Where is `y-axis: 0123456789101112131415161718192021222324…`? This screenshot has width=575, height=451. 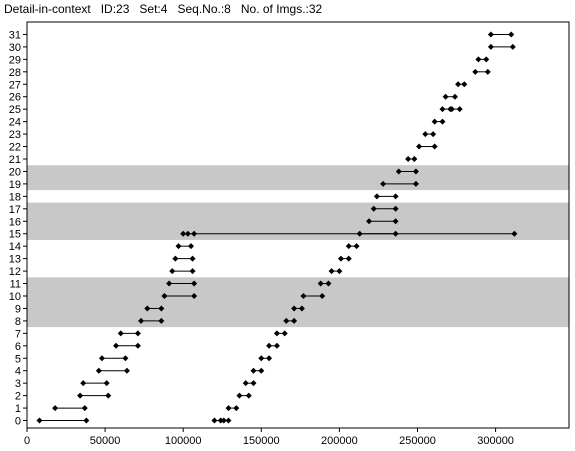
y-axis: 0123456789101112131415161718192021222324… is located at coordinates (18, 228).